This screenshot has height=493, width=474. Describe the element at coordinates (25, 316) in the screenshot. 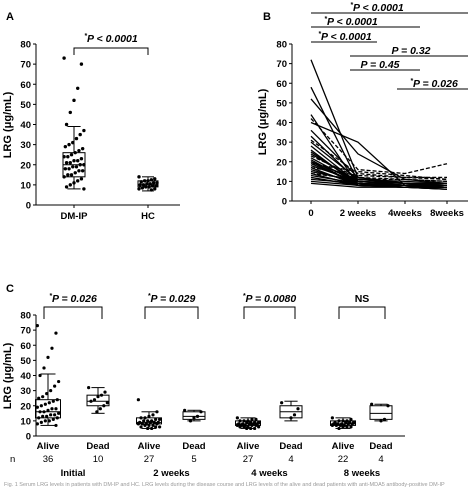

I see `y-tick-label: 80` at that location.